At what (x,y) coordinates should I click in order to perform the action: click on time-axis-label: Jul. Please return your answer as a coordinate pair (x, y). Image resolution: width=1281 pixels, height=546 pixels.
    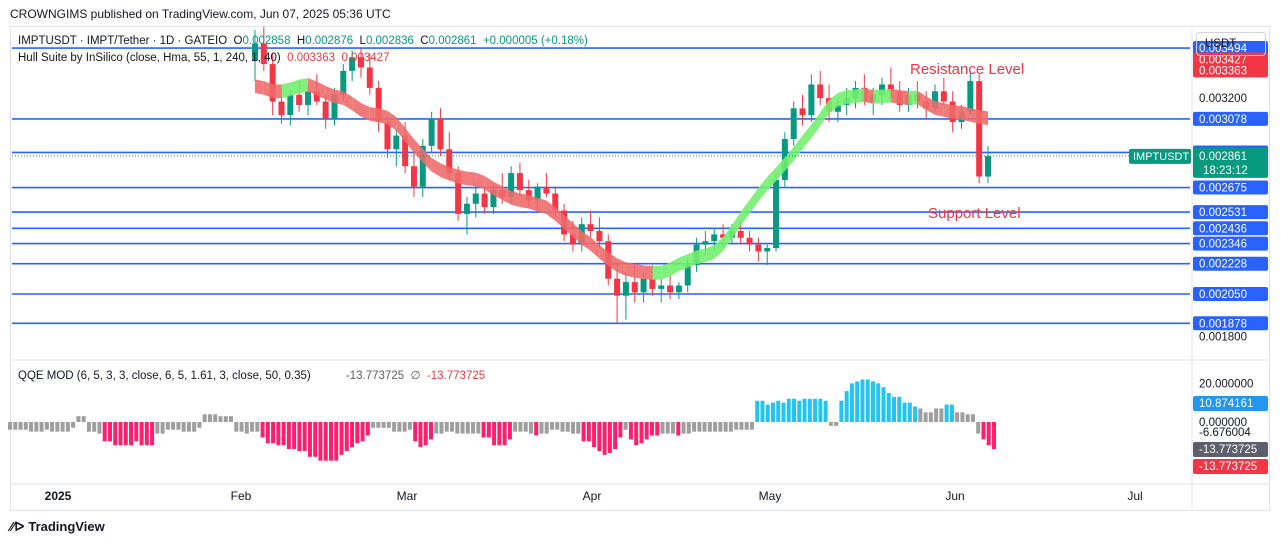
    Looking at the image, I should click on (1134, 496).